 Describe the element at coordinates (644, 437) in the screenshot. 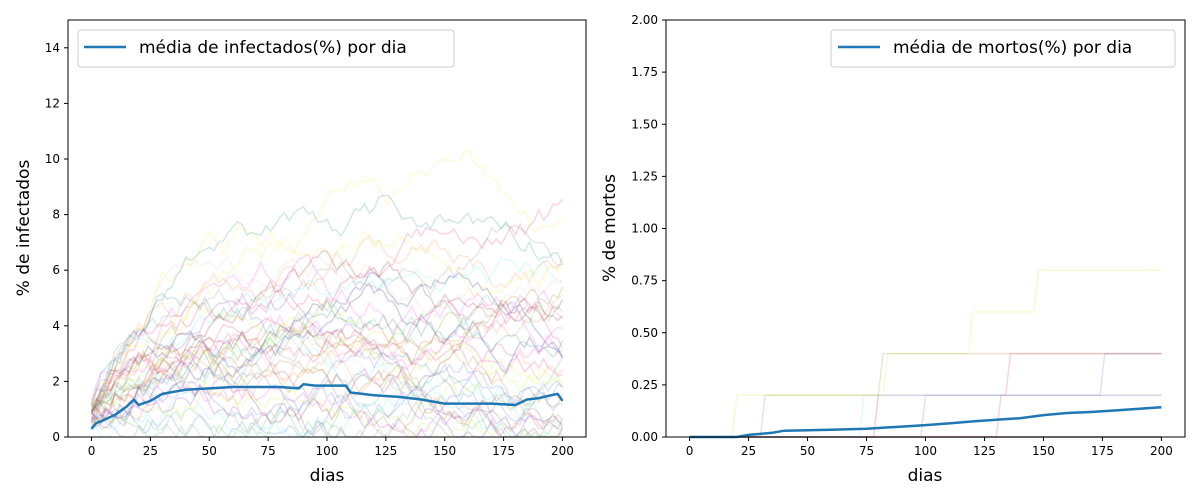

I see `y-tick-label: 0.00` at that location.